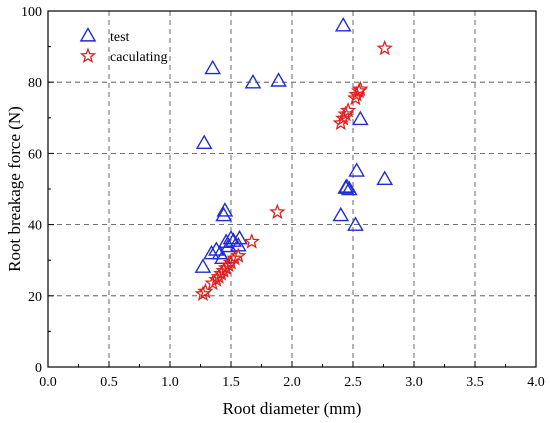 This screenshot has width=550, height=423. Describe the element at coordinates (14, 189) in the screenshot. I see `y-axis-title: Root breakage force (N)` at that location.